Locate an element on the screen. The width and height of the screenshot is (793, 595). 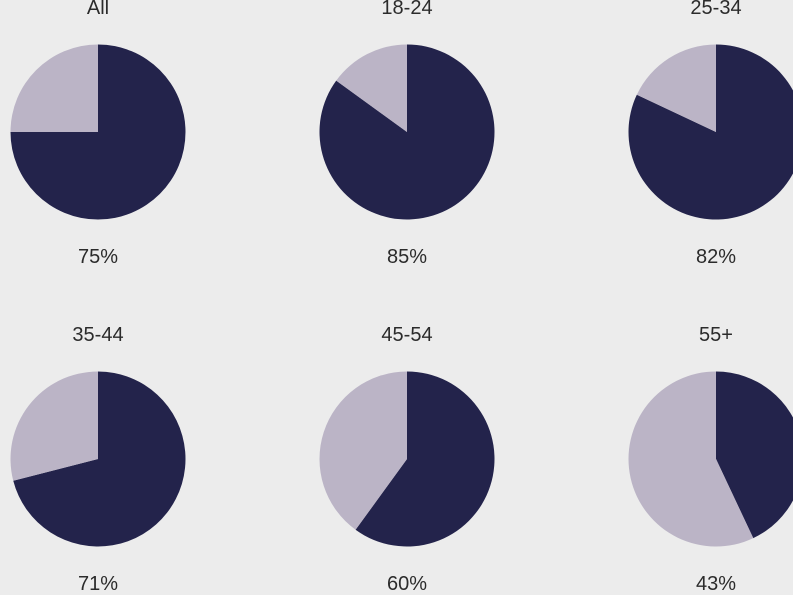
pie-slice-55plus-remainder is located at coordinates (691, 459).